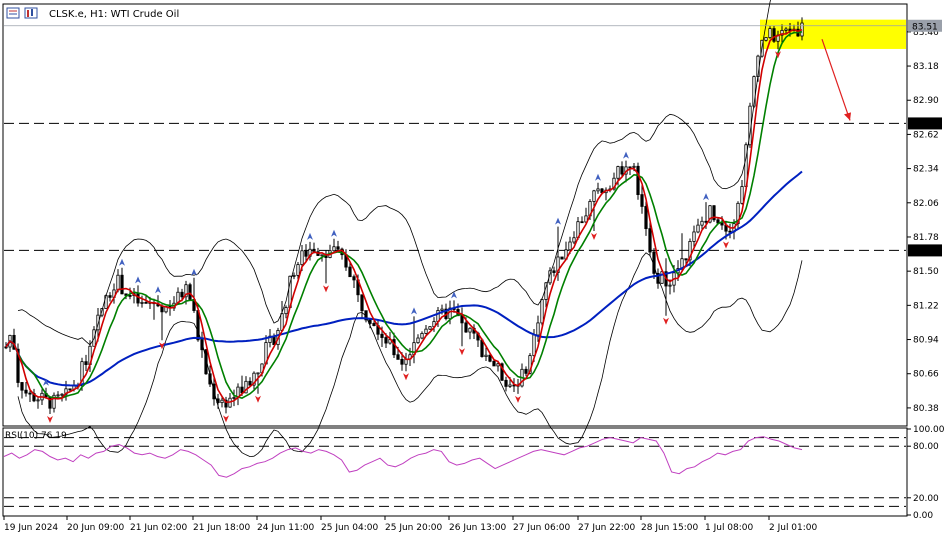 This screenshot has width=950, height=538. I want to click on price-tick-label: 82.06, so click(926, 204).